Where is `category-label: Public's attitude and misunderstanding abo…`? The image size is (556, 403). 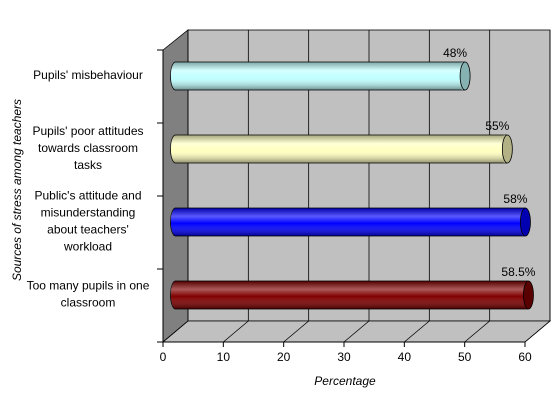
category-label: Public's attitude and misunderstanding abo… is located at coordinates (87, 221).